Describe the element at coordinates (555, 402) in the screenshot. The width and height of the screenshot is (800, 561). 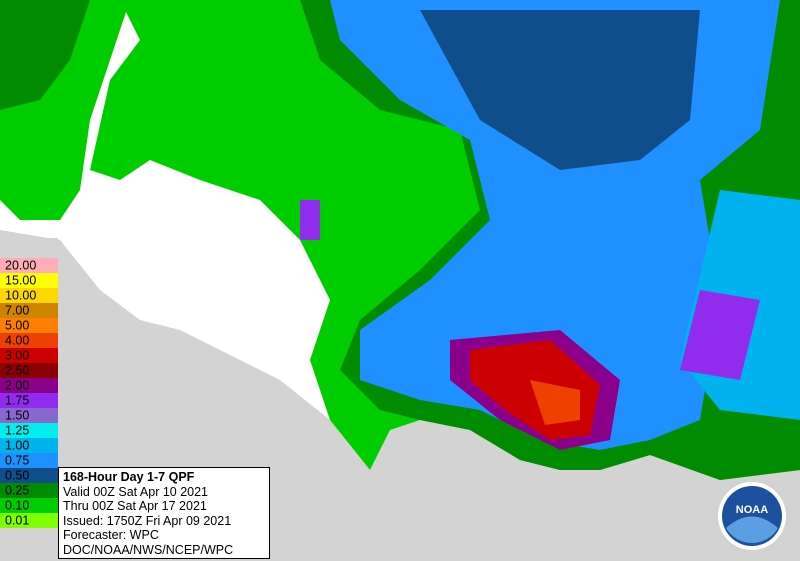
I see `orange-core` at that location.